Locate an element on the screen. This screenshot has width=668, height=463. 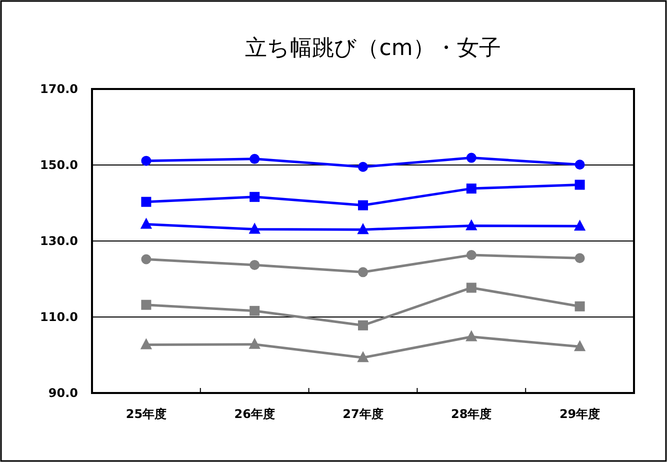
chart-title: 立ち幅跳び（cm）・女子 is located at coordinates (373, 48).